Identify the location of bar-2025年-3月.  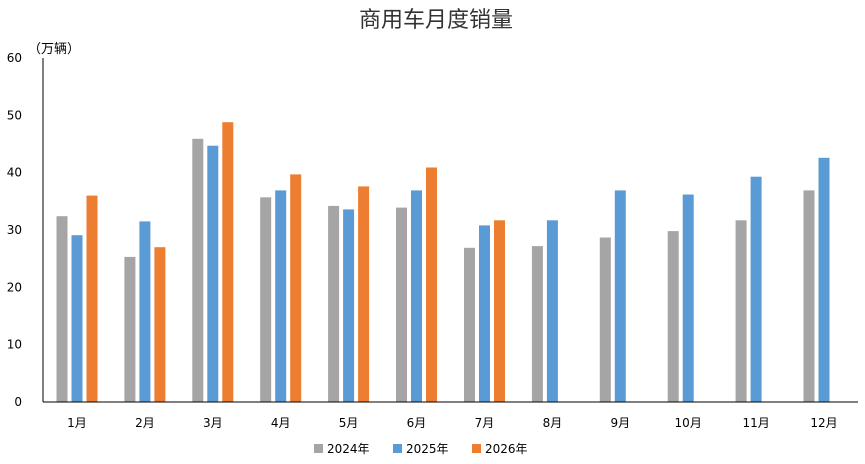
(213, 273).